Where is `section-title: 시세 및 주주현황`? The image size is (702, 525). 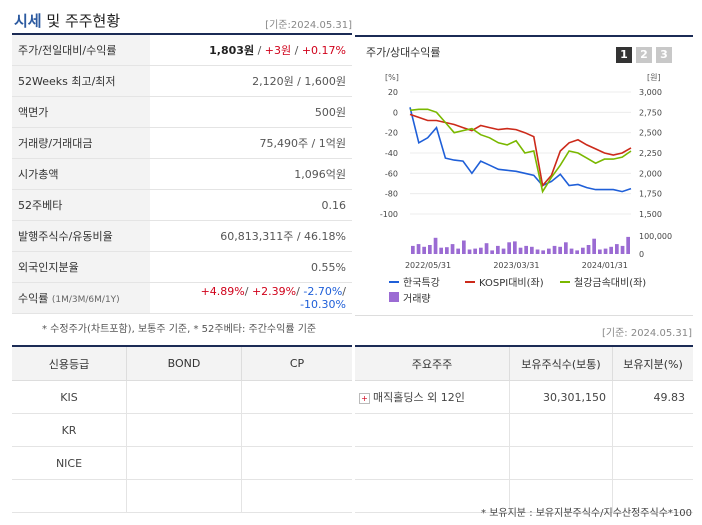 section-title: 시세 및 주주현황 is located at coordinates (67, 20).